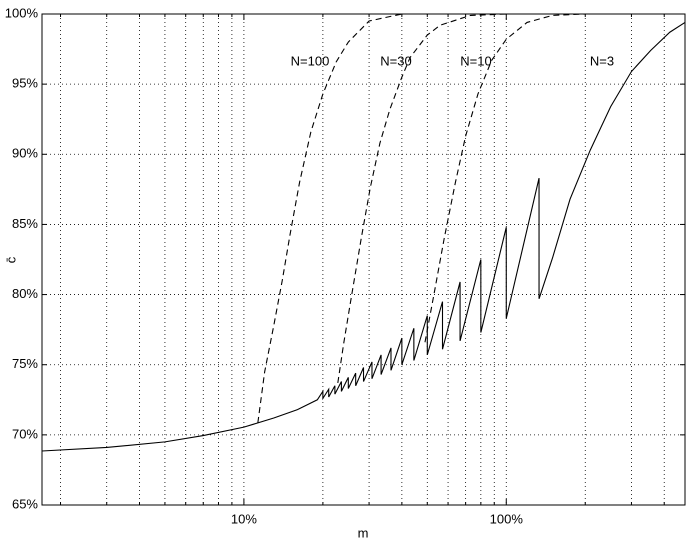 This screenshot has height=544, width=691. Describe the element at coordinates (22, 12) in the screenshot. I see `y-tick-label: 100%` at that location.